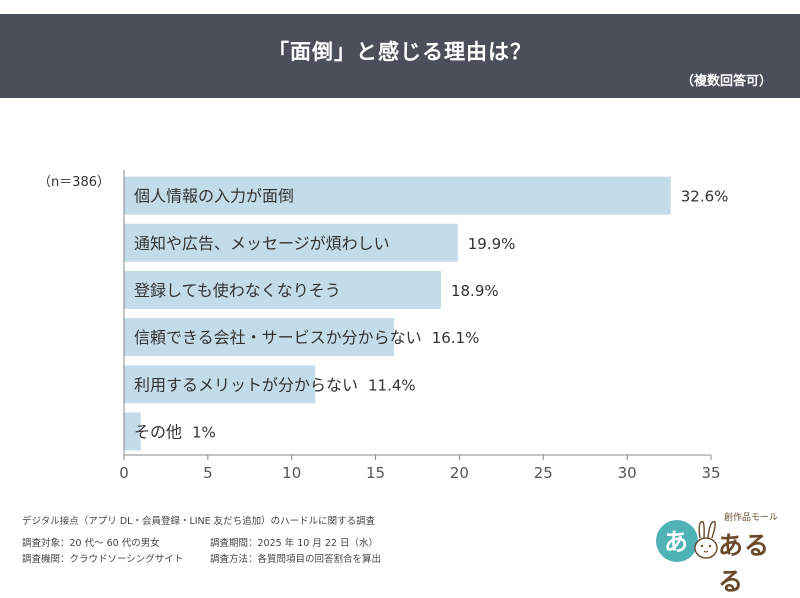 This screenshot has height=598, width=800. Describe the element at coordinates (475, 291) in the screenshot. I see `value-label-2: 18.9%` at that location.